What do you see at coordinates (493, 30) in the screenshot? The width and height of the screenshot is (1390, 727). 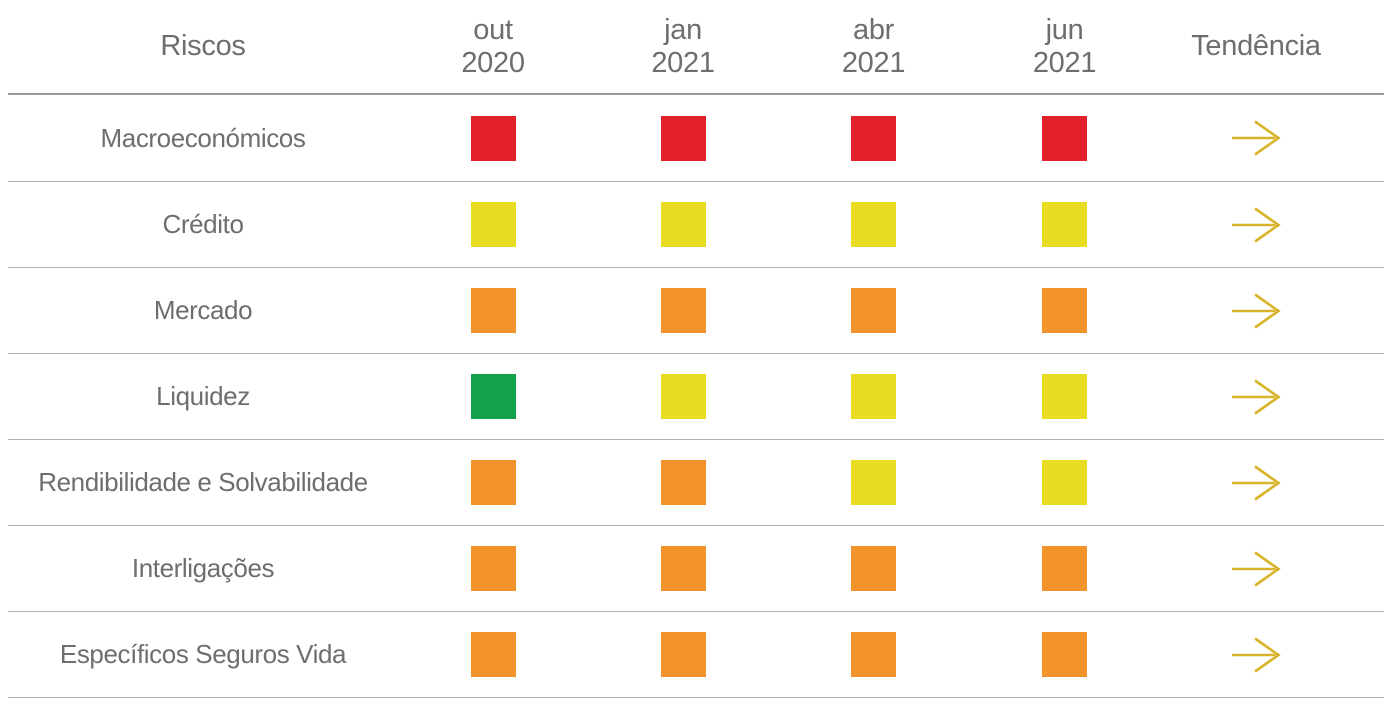 I see `period-month: out` at bounding box center [493, 30].